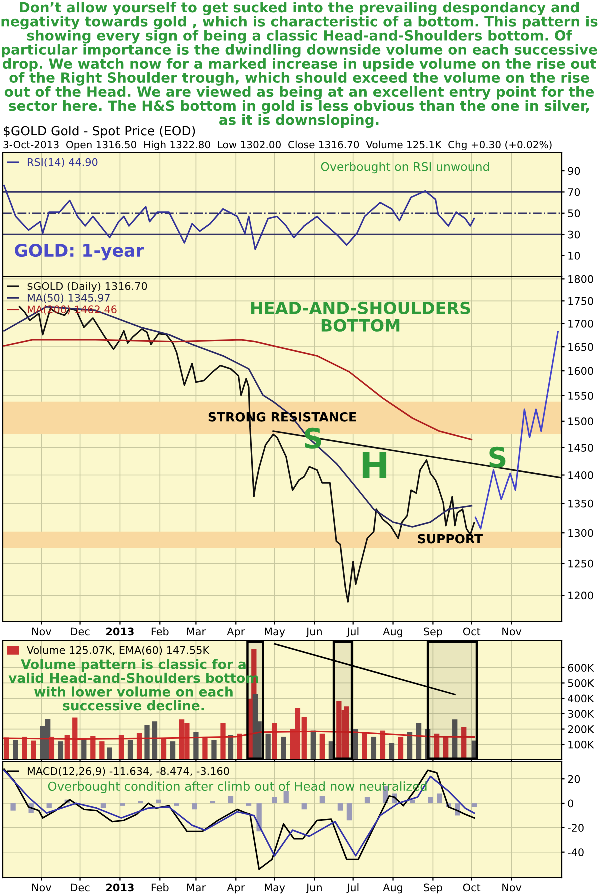 The width and height of the screenshot is (599, 895). I want to click on annotation: H, so click(374, 465).